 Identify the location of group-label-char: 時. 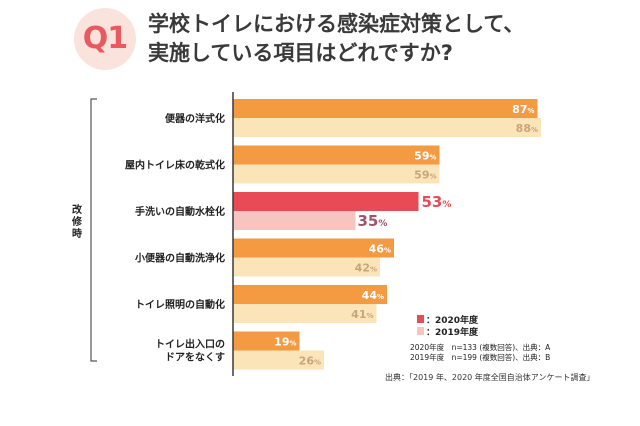
(77, 233).